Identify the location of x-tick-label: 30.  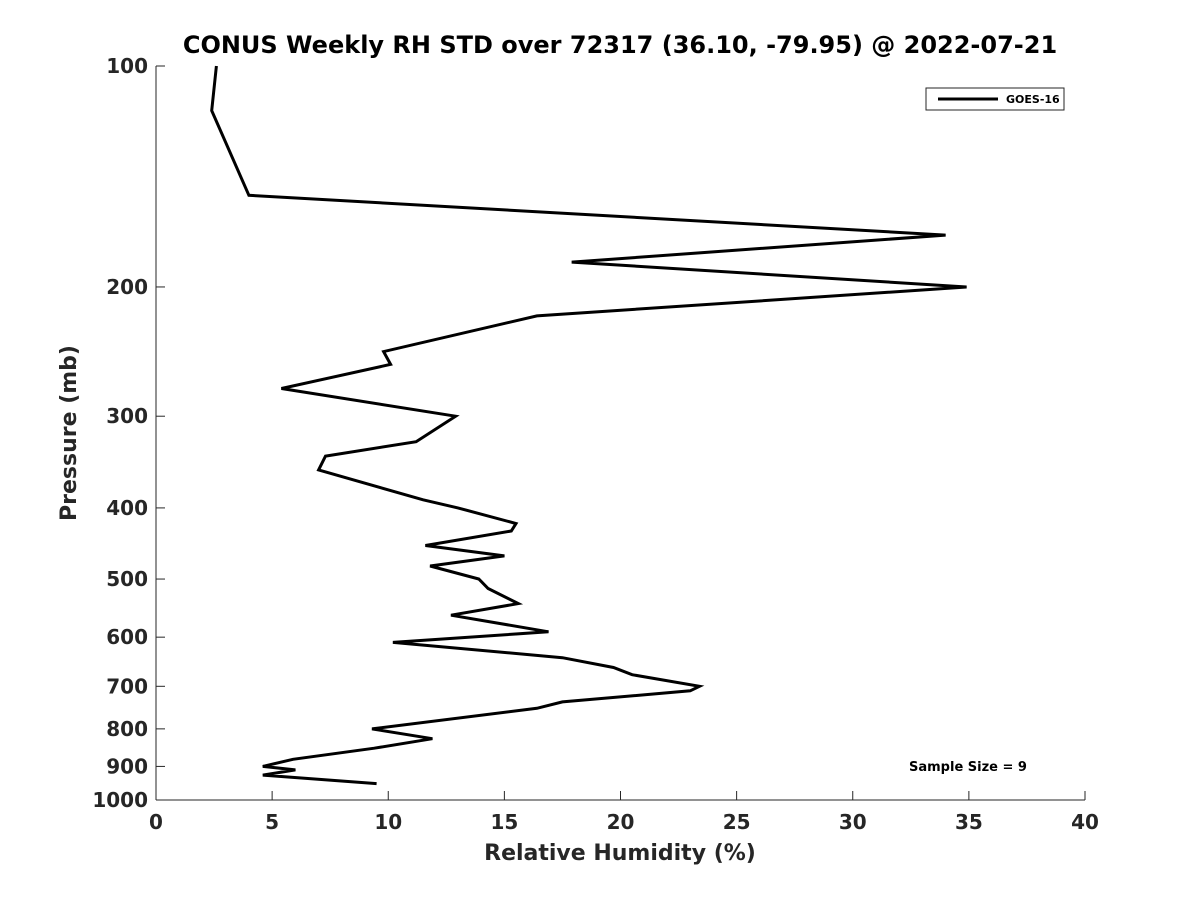
(853, 822).